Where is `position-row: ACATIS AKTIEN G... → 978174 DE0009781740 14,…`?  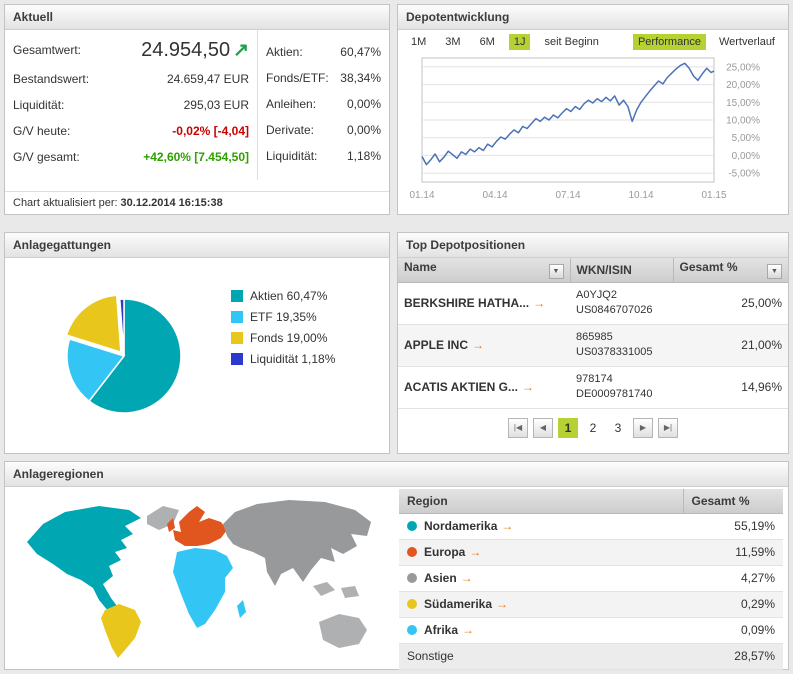 position-row: ACATIS AKTIEN G... → 978174 DE0009781740 14,… is located at coordinates (593, 387).